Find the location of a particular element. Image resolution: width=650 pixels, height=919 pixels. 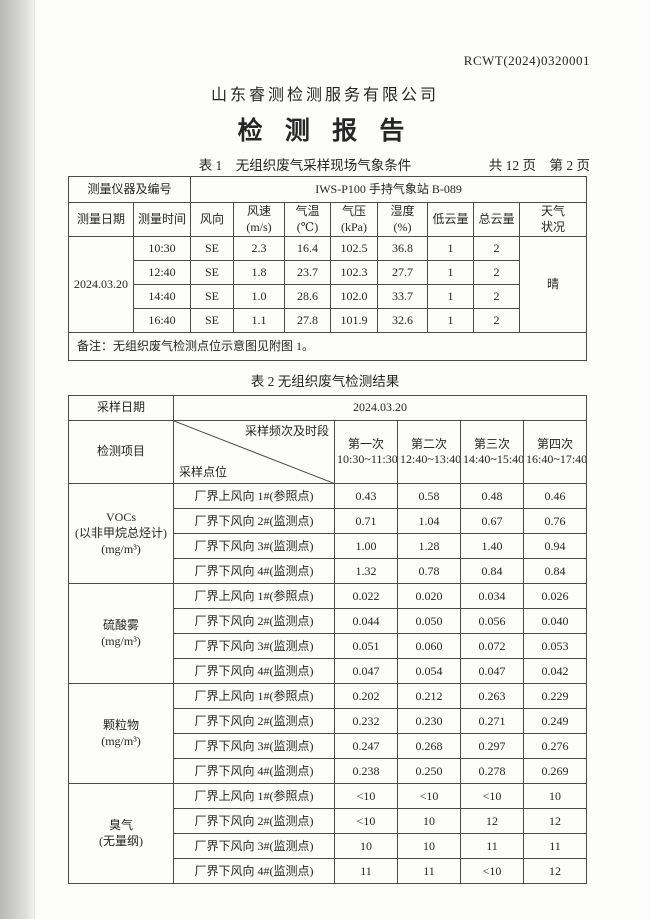

value-cell: 0.269 is located at coordinates (555, 771).